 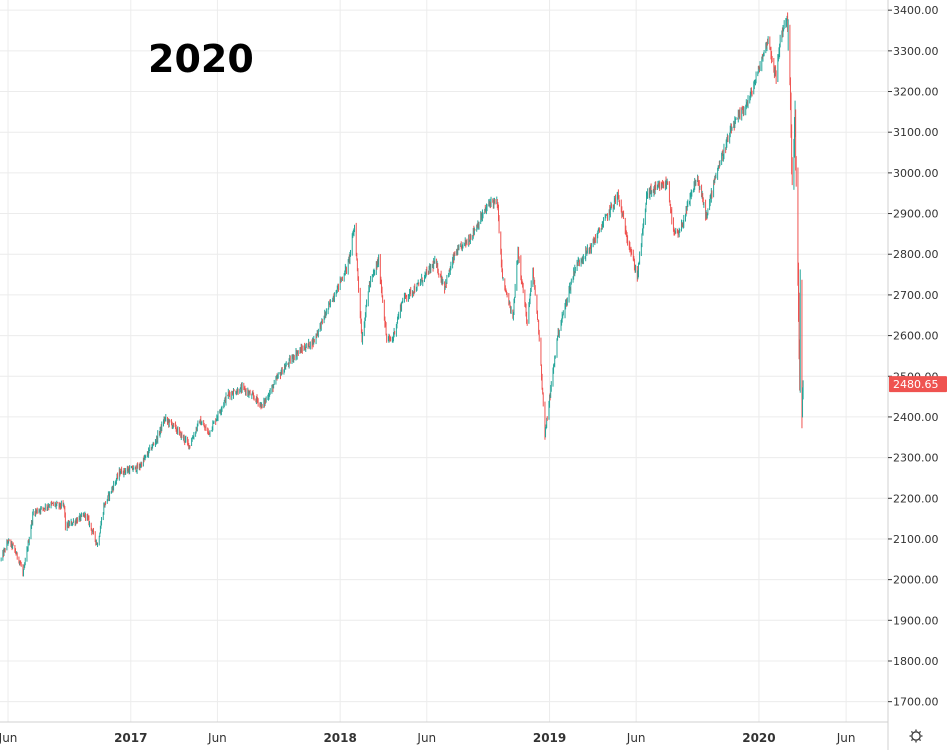 I want to click on settings-gear-icon, so click(x=916, y=736).